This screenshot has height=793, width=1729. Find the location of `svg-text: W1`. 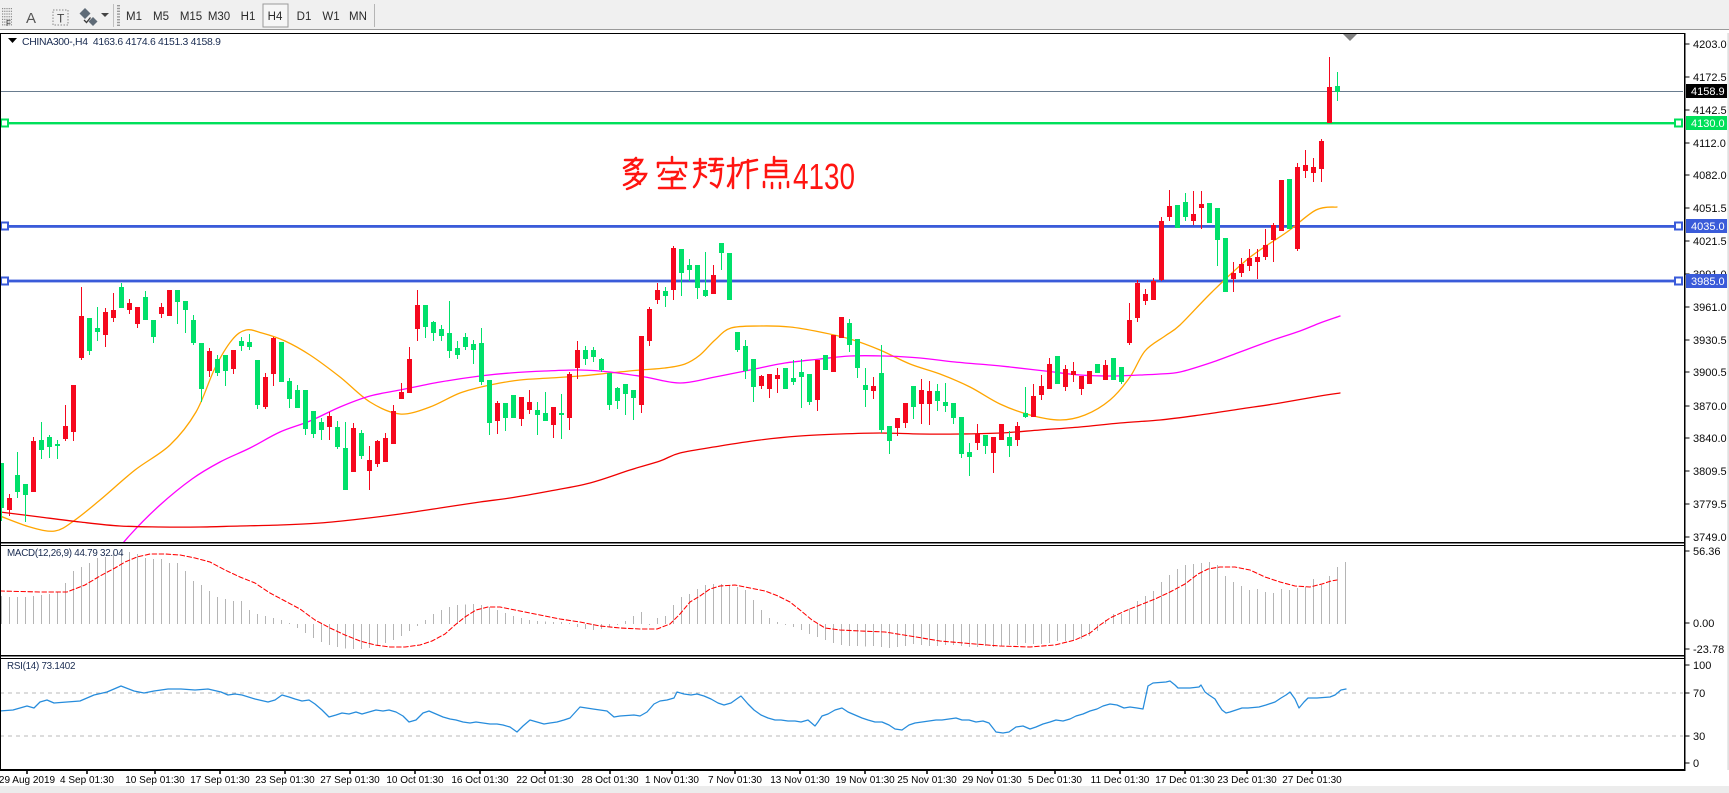

svg-text: W1 is located at coordinates (330, 17).